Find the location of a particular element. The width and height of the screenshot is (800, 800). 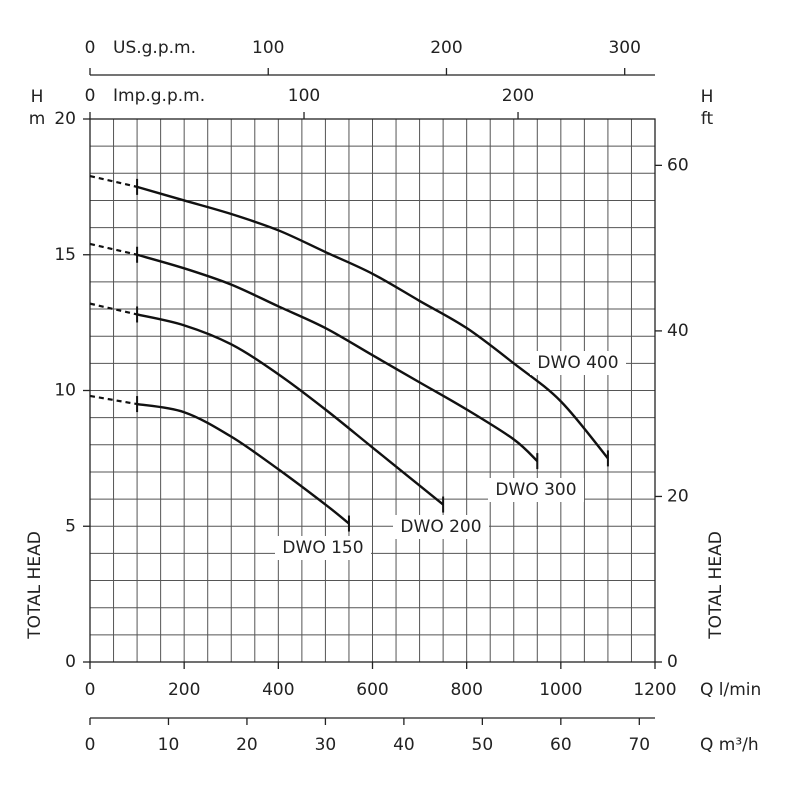

x2-tick-label: 40 is located at coordinates (404, 745).